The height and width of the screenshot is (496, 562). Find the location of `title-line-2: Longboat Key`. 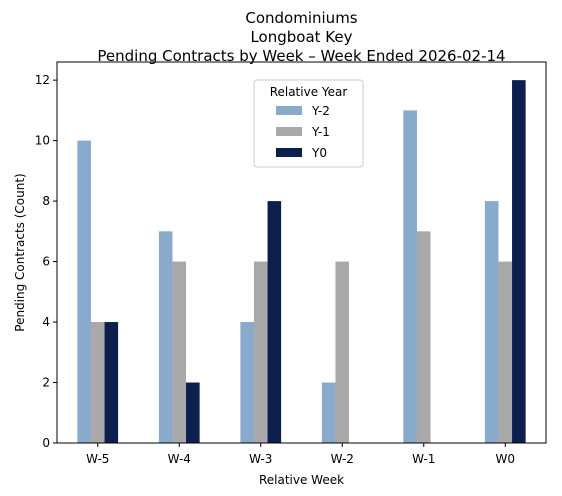

title-line-2: Longboat Key is located at coordinates (301, 37).